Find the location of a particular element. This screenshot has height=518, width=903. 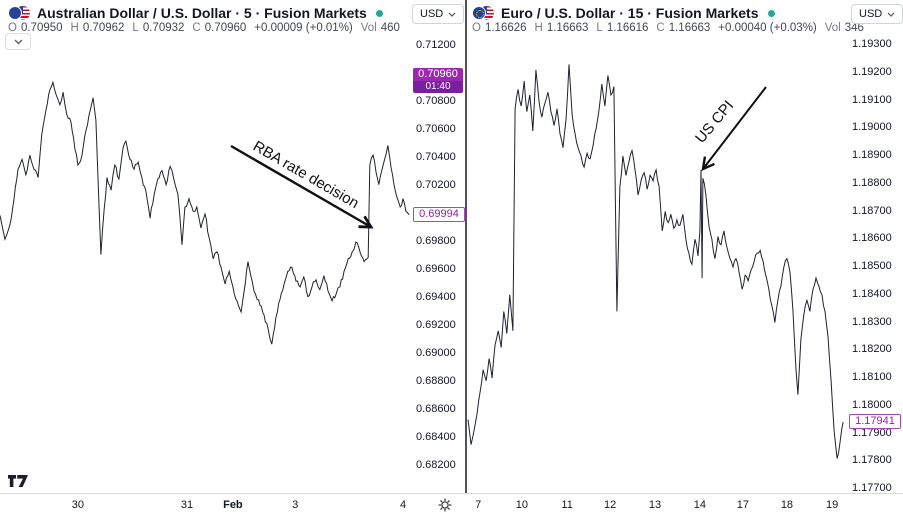

open-value: 1.16626 is located at coordinates (505, 28).